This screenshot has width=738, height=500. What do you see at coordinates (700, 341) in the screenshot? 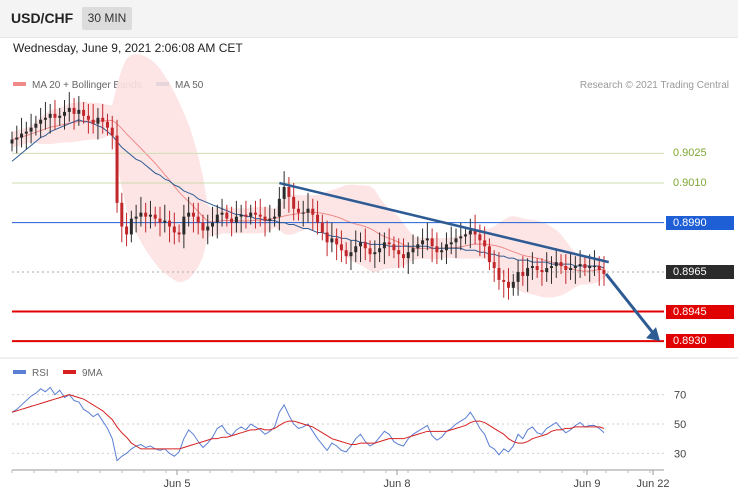
I see `level-label-0.8930: 0.8930` at bounding box center [700, 341].